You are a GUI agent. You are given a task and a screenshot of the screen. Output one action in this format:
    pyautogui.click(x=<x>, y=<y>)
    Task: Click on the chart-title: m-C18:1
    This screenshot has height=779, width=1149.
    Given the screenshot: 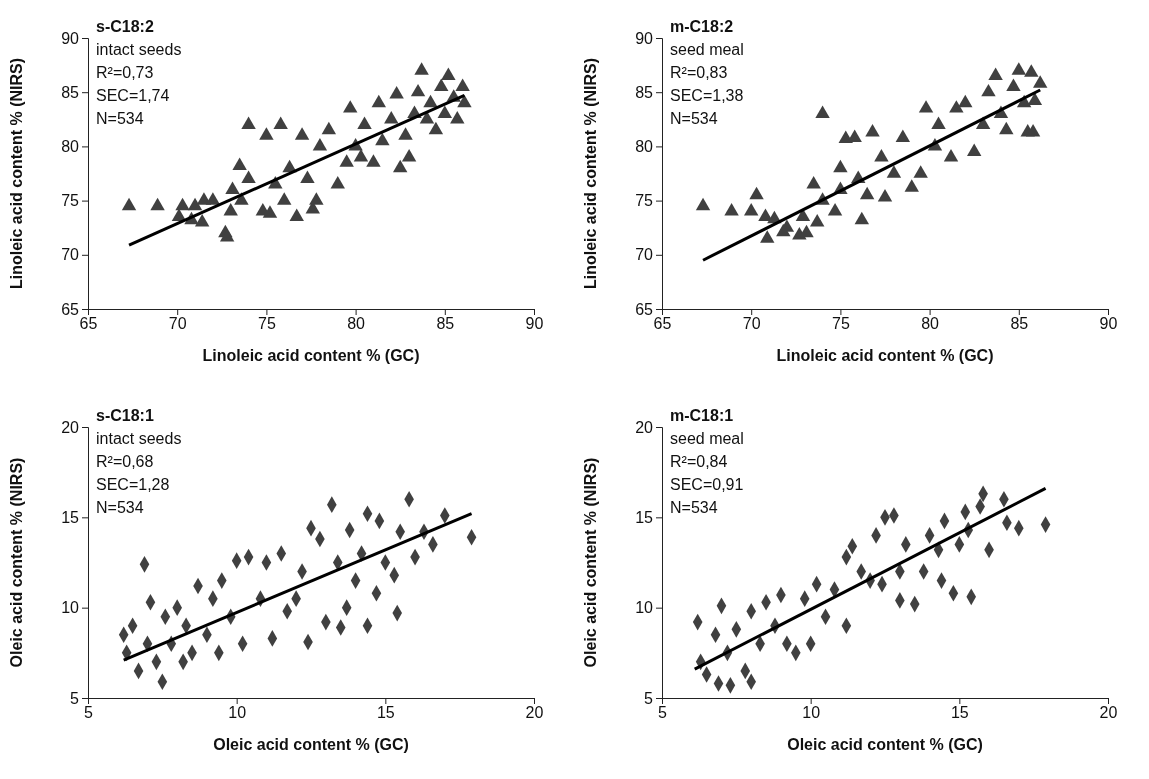 What is the action you would take?
    pyautogui.click(x=702, y=415)
    